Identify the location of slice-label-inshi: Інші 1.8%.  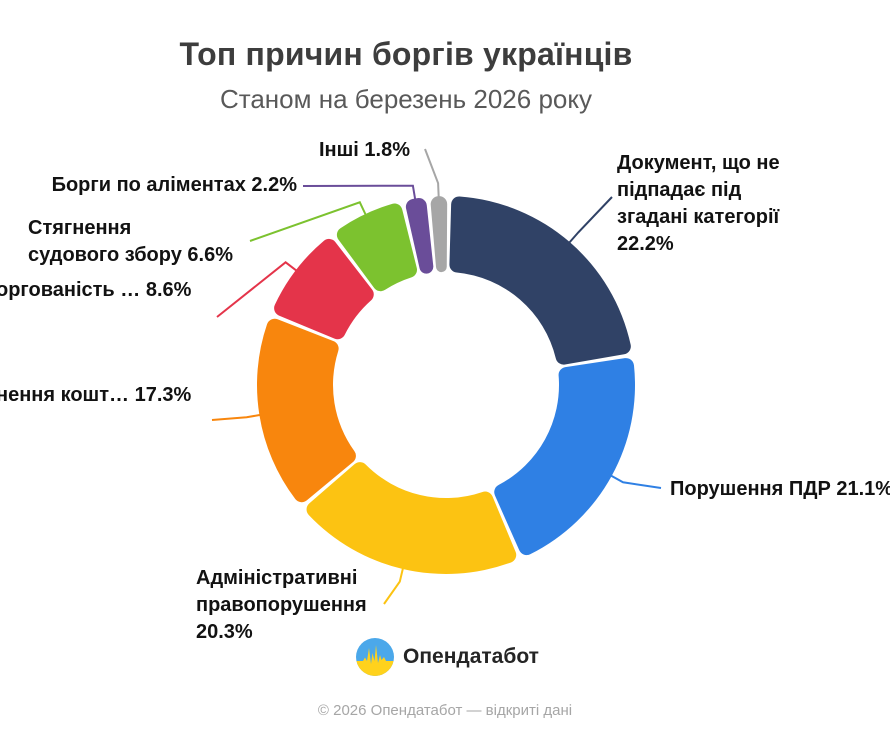
(364, 150).